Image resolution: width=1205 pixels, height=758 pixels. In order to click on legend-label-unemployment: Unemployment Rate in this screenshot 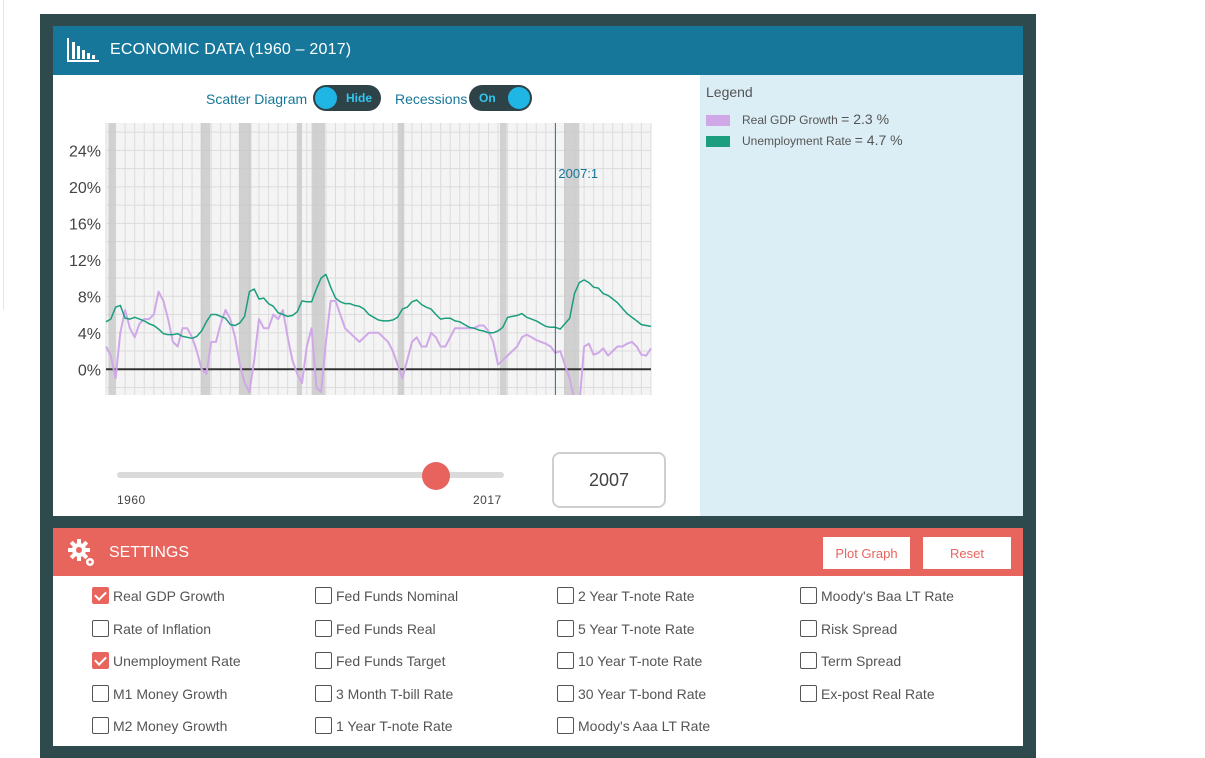, I will do `click(797, 141)`.